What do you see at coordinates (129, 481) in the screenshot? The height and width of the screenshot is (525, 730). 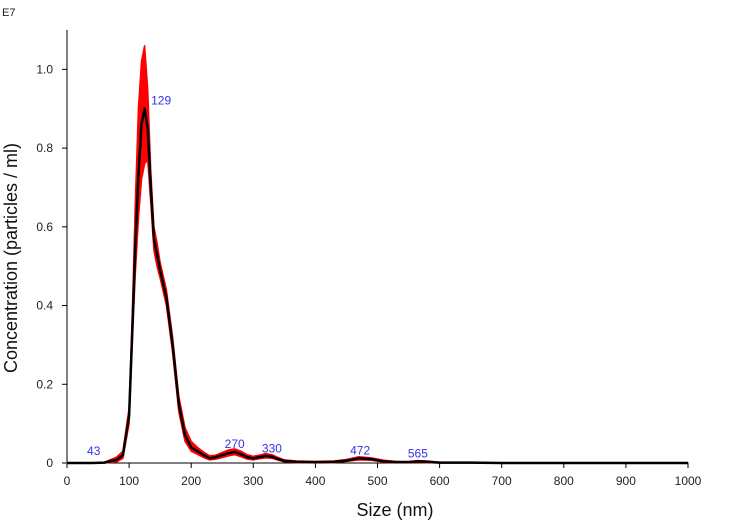 I see `x-tick-label: 100` at bounding box center [129, 481].